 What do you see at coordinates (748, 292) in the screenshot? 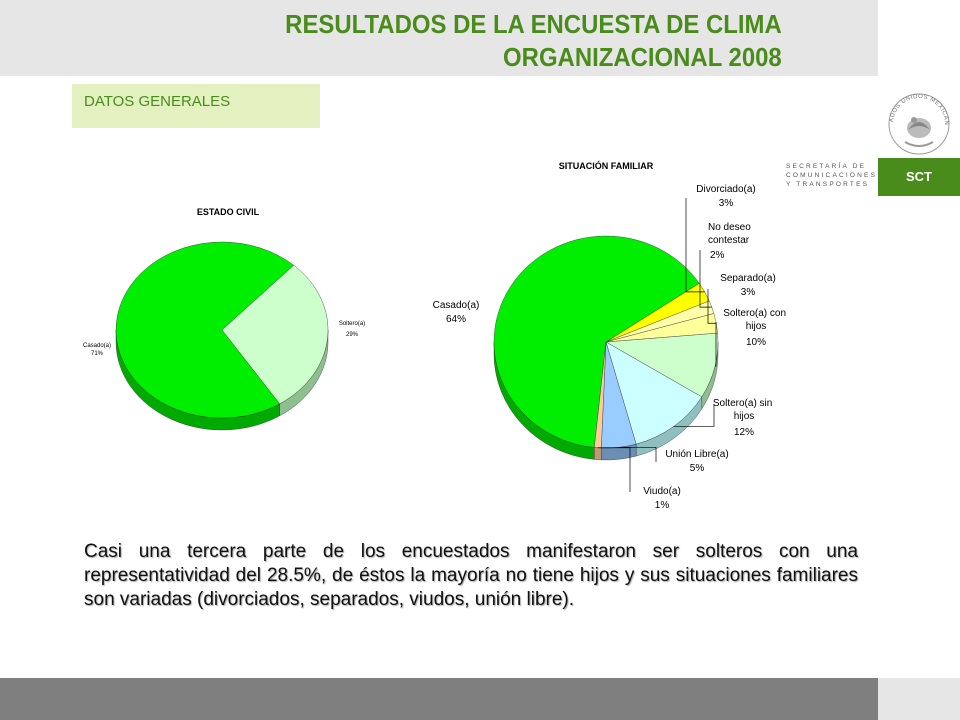
I see `sf-value-separado: 3%` at bounding box center [748, 292].